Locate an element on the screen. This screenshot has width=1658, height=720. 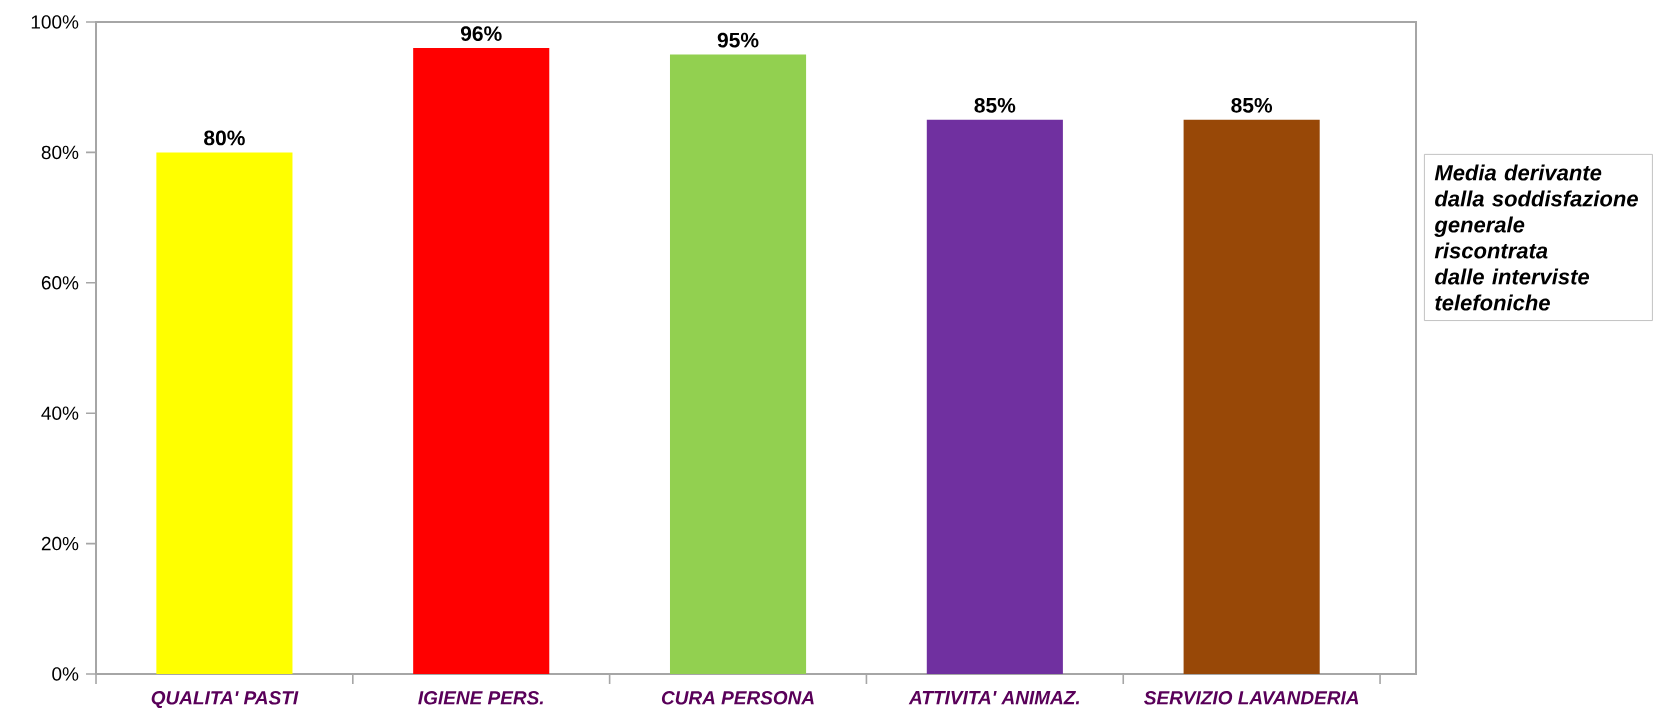
x-tick-label: SERVIZIO LAVANDERIA is located at coordinates (1251, 698).